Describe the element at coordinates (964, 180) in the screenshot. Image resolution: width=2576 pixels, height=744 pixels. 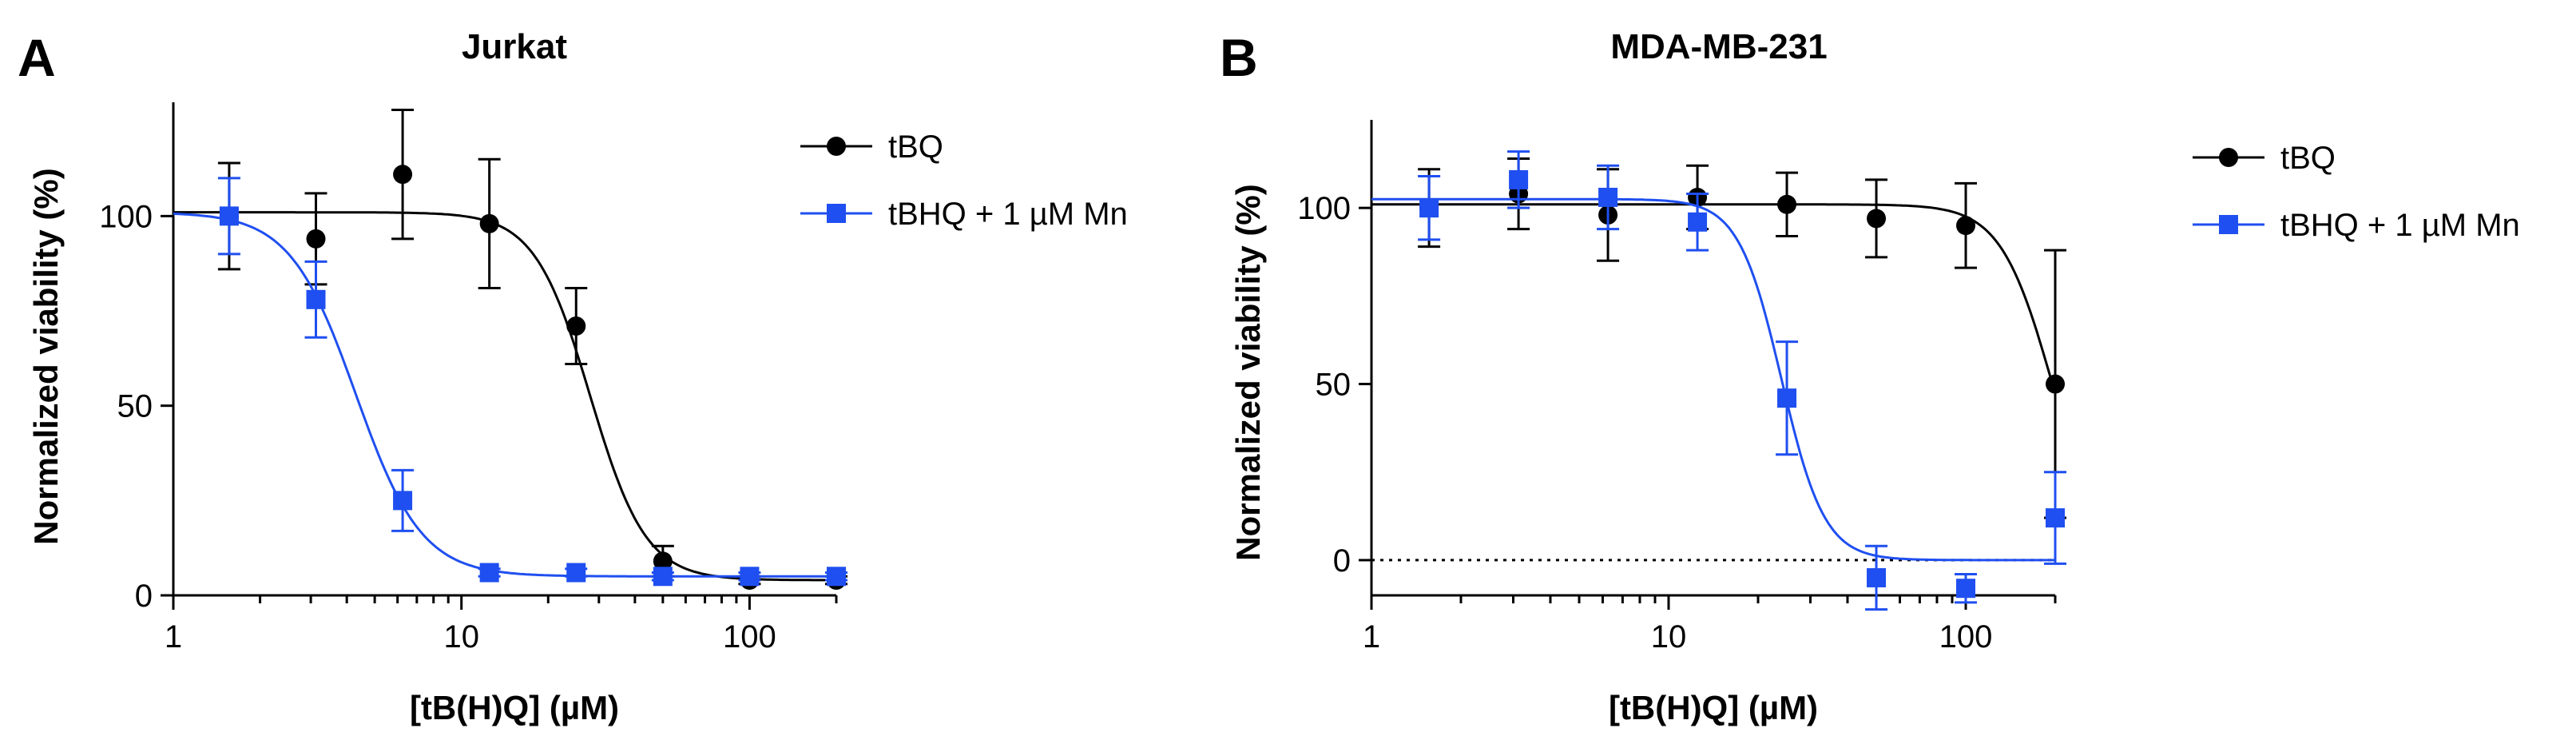
I see `panel-a-legend: tBQ tBHQ + 1 µM Mn` at that location.